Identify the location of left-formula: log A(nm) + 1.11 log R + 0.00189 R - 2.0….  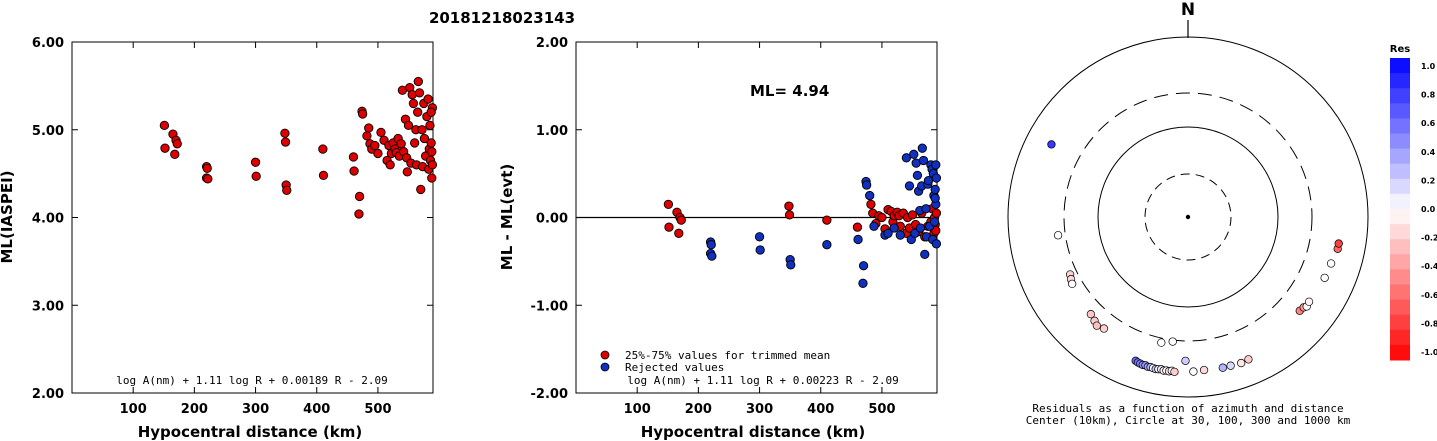
(252, 380).